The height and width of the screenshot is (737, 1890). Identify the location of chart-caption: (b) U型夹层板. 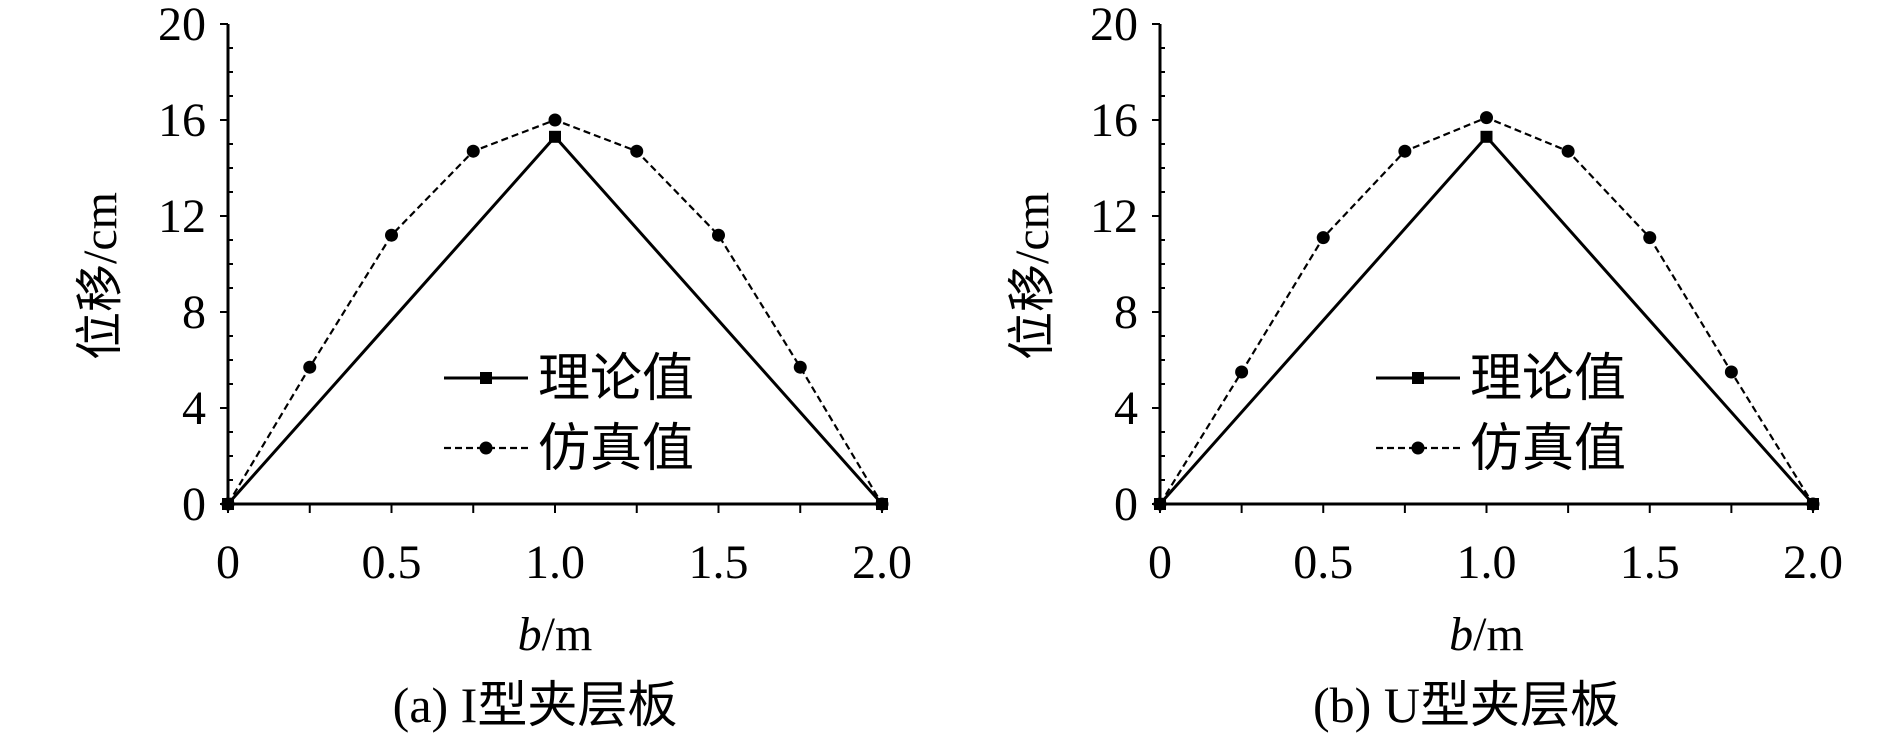
(1466, 705).